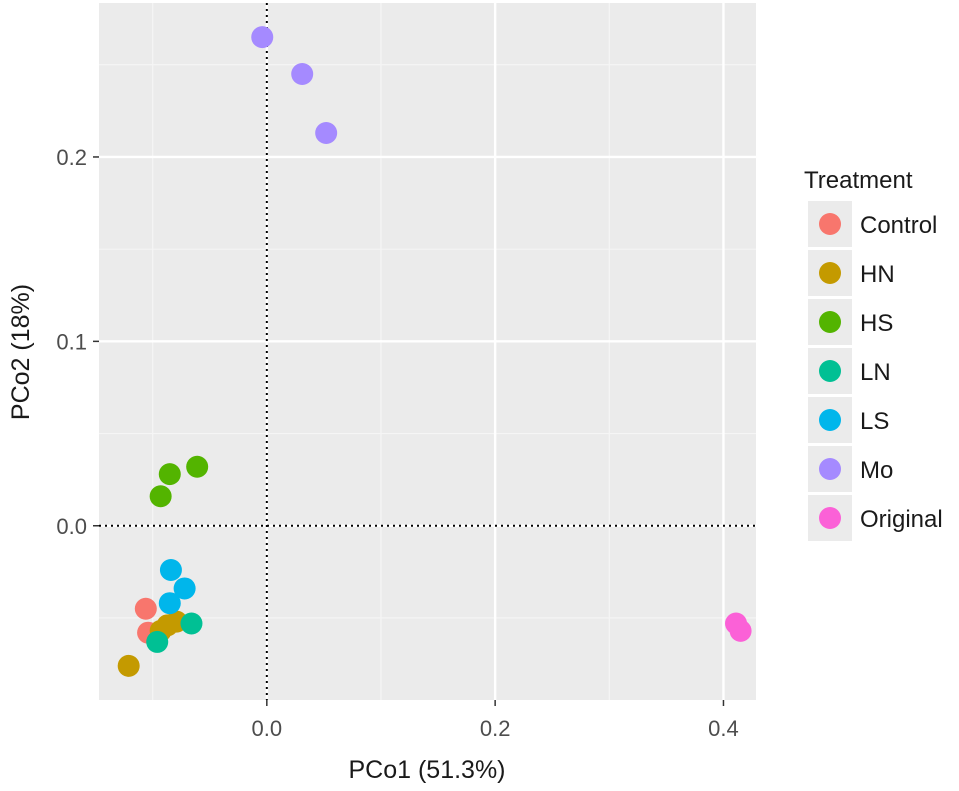 This screenshot has width=959, height=791. Describe the element at coordinates (877, 274) in the screenshot. I see `legend-label-hn: HN` at that location.